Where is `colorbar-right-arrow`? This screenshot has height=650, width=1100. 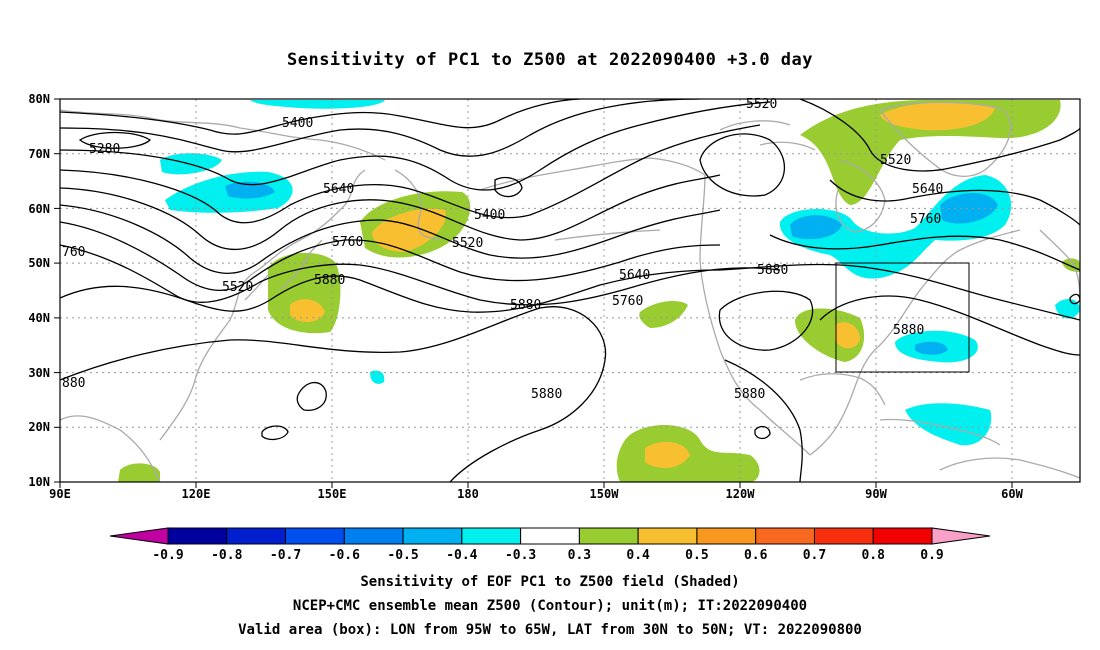
colorbar-right-arrow is located at coordinates (961, 536).